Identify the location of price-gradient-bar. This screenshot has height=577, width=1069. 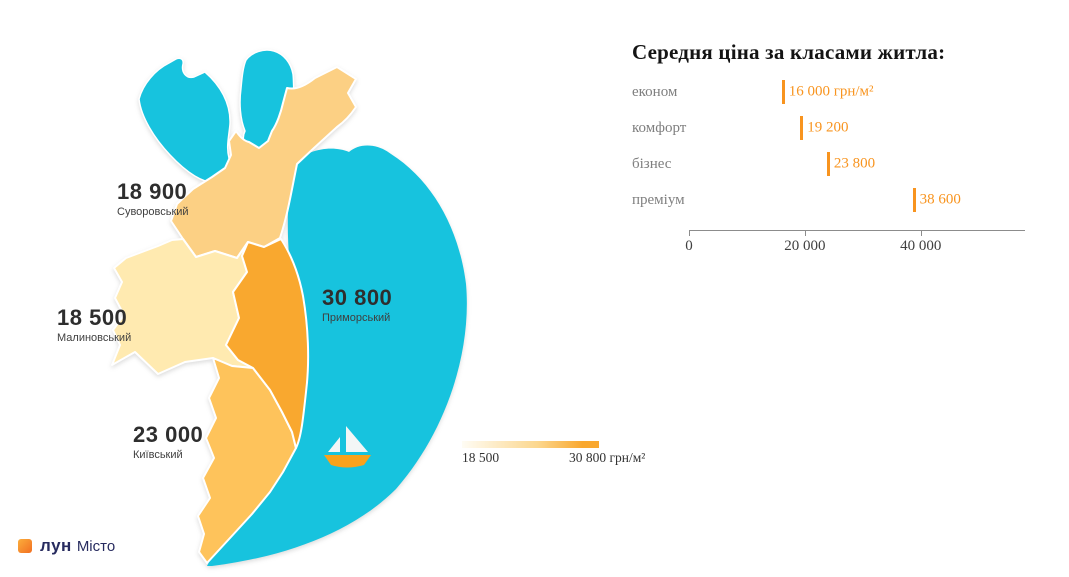
(530, 444).